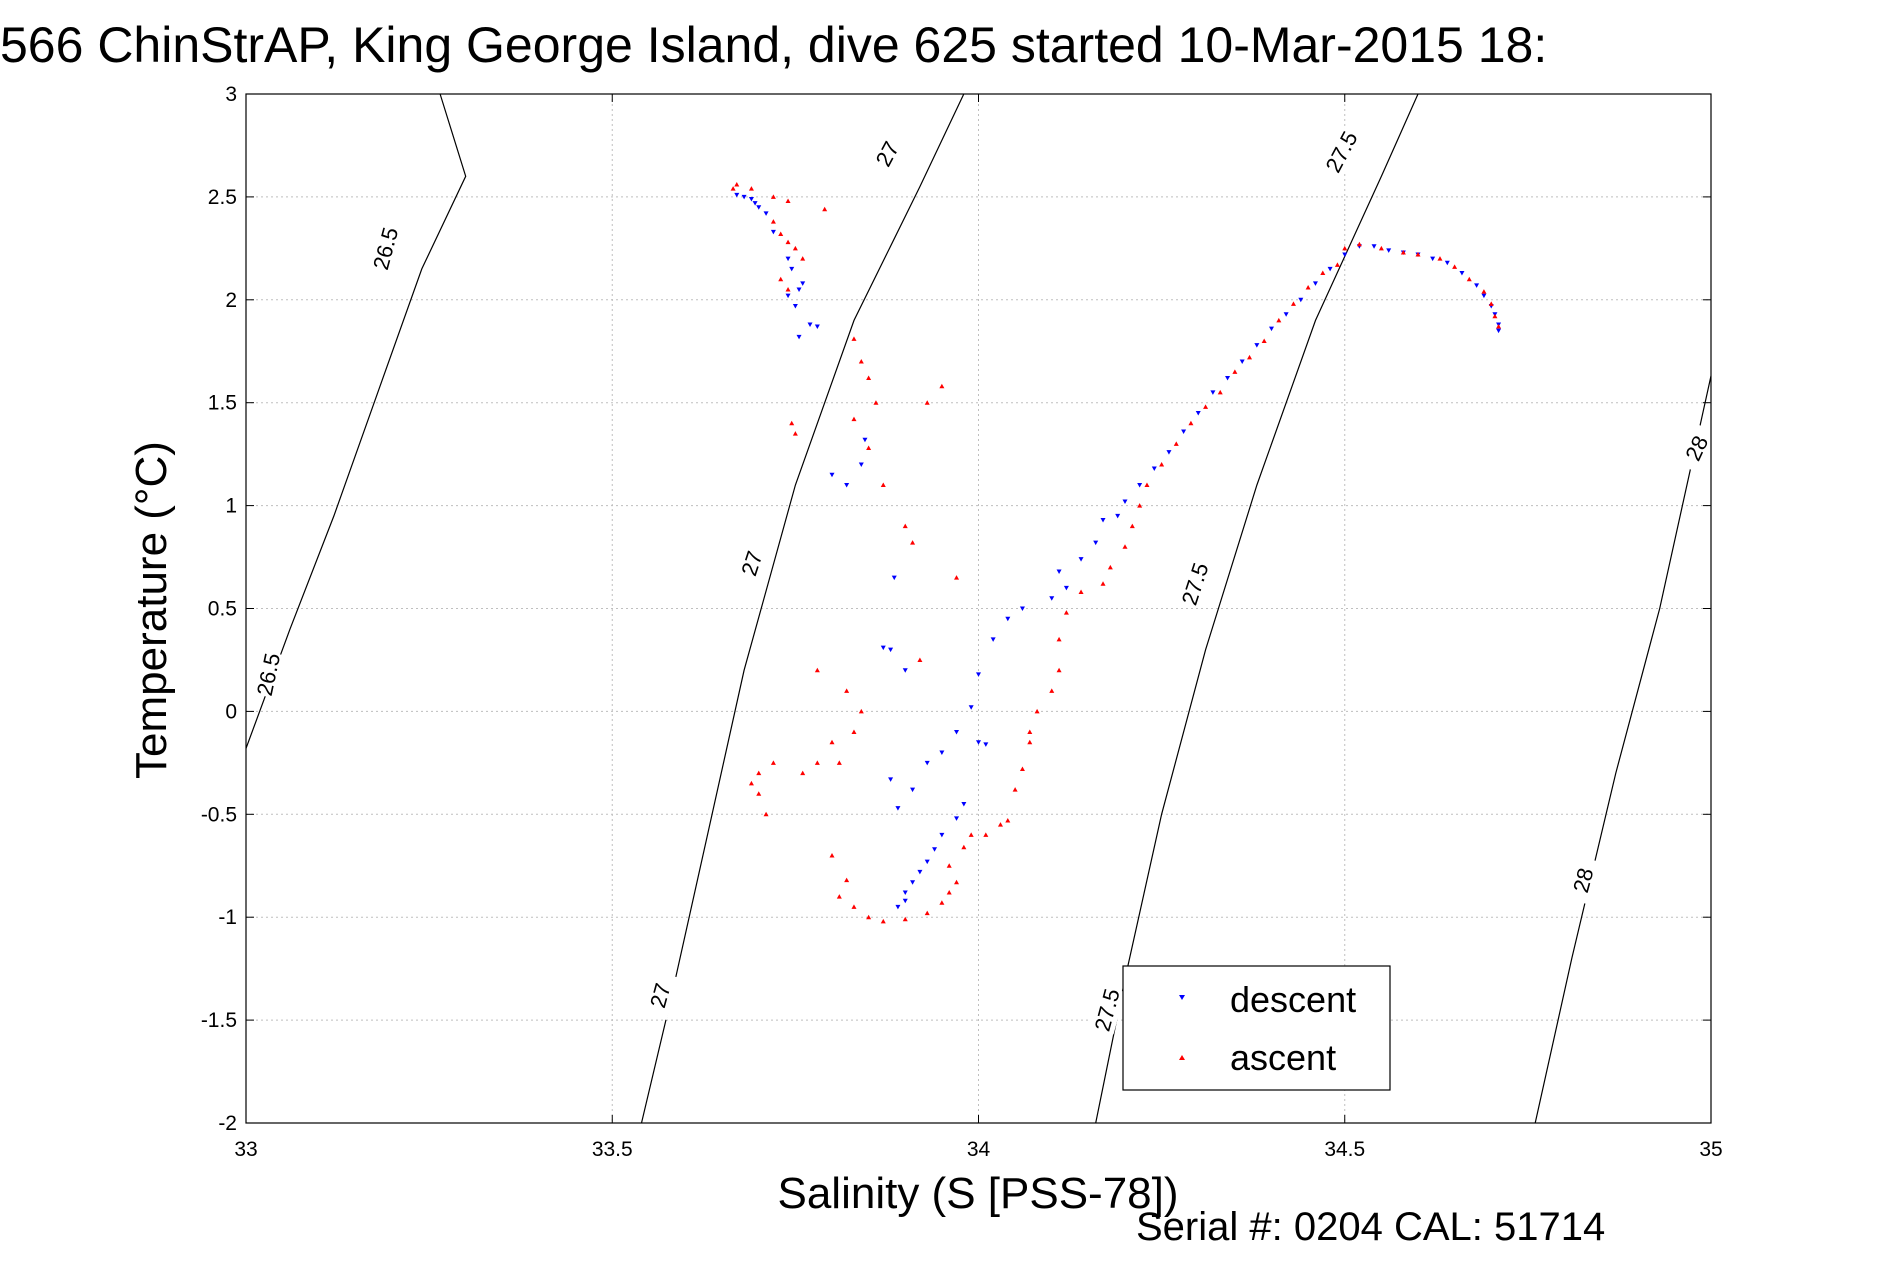 This screenshot has height=1262, width=1891. Describe the element at coordinates (151, 610) in the screenshot. I see `y-axis-label: Temperature (°C)` at that location.